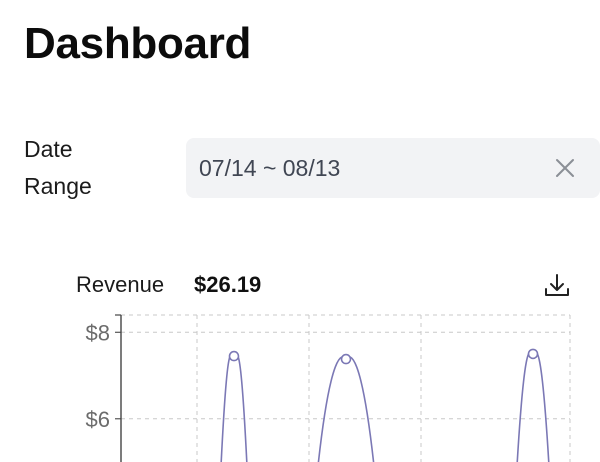 Image resolution: width=600 pixels, height=462 pixels. What do you see at coordinates (120, 284) in the screenshot?
I see `revenue-label: Revenue` at bounding box center [120, 284].